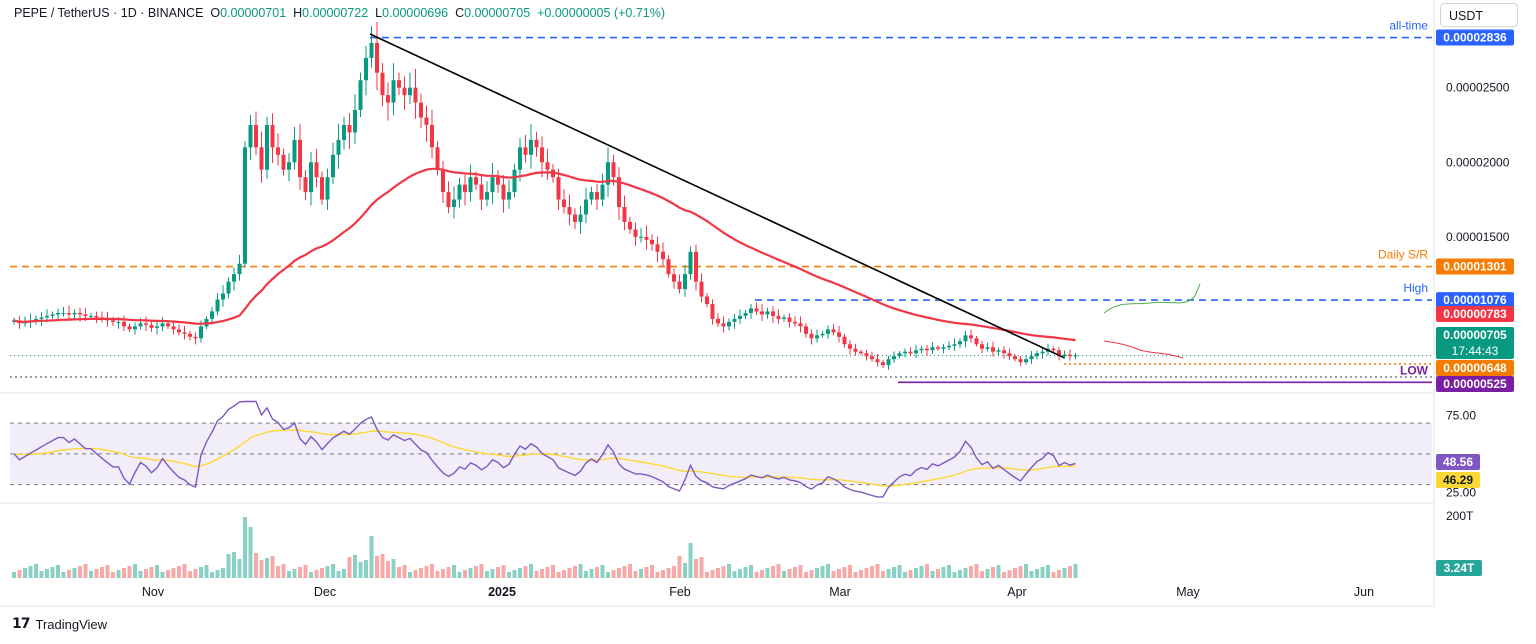  I want to click on level-label: LOW, so click(1414, 370).